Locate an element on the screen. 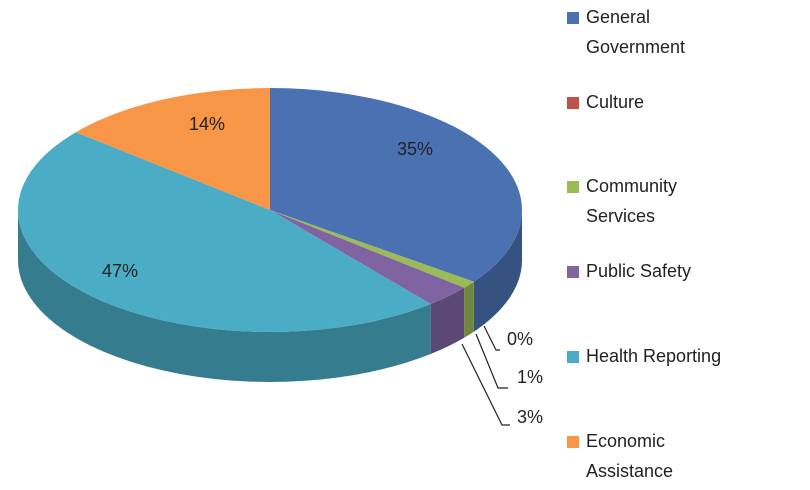 The image size is (810, 490). data-label: 47% is located at coordinates (120, 271).